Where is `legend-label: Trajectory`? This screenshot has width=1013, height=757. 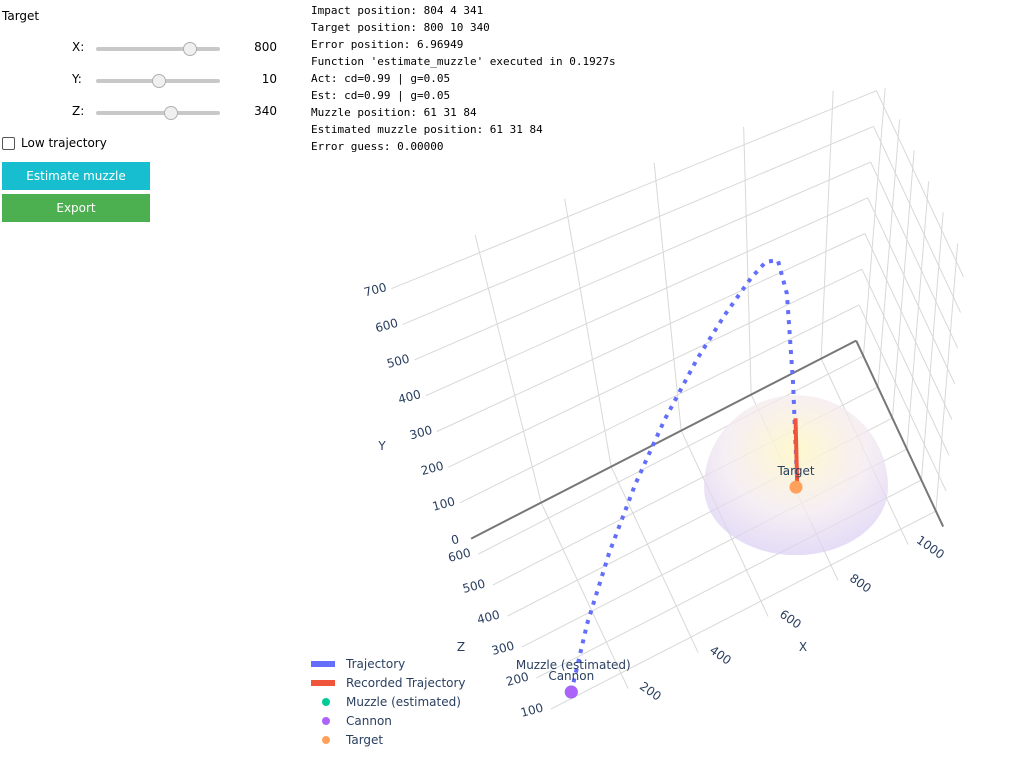
legend-label: Trajectory is located at coordinates (375, 664).